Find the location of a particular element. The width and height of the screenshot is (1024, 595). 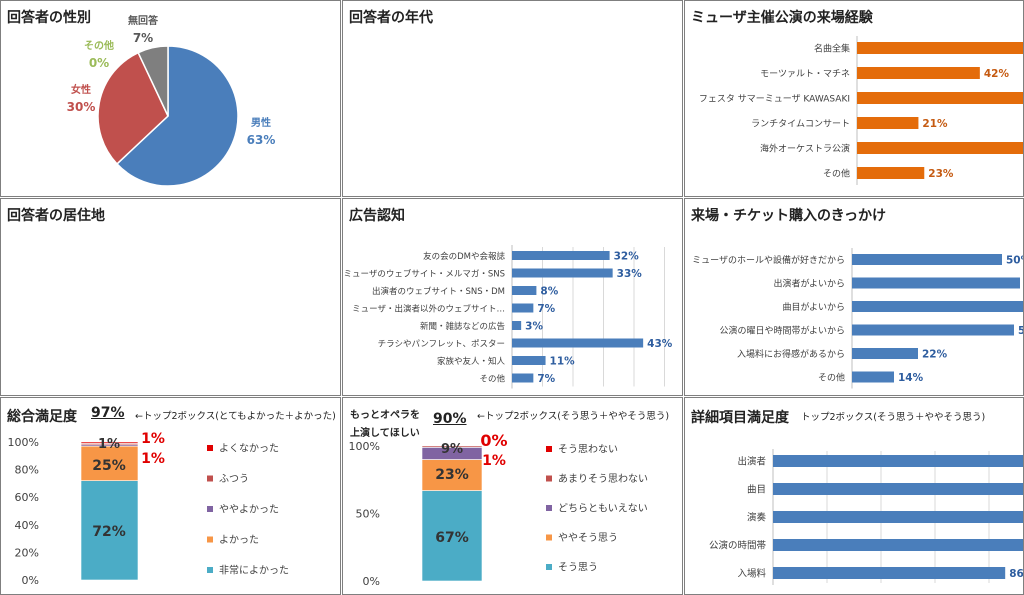

category-label: ランチタイムコンサート is located at coordinates (800, 124).